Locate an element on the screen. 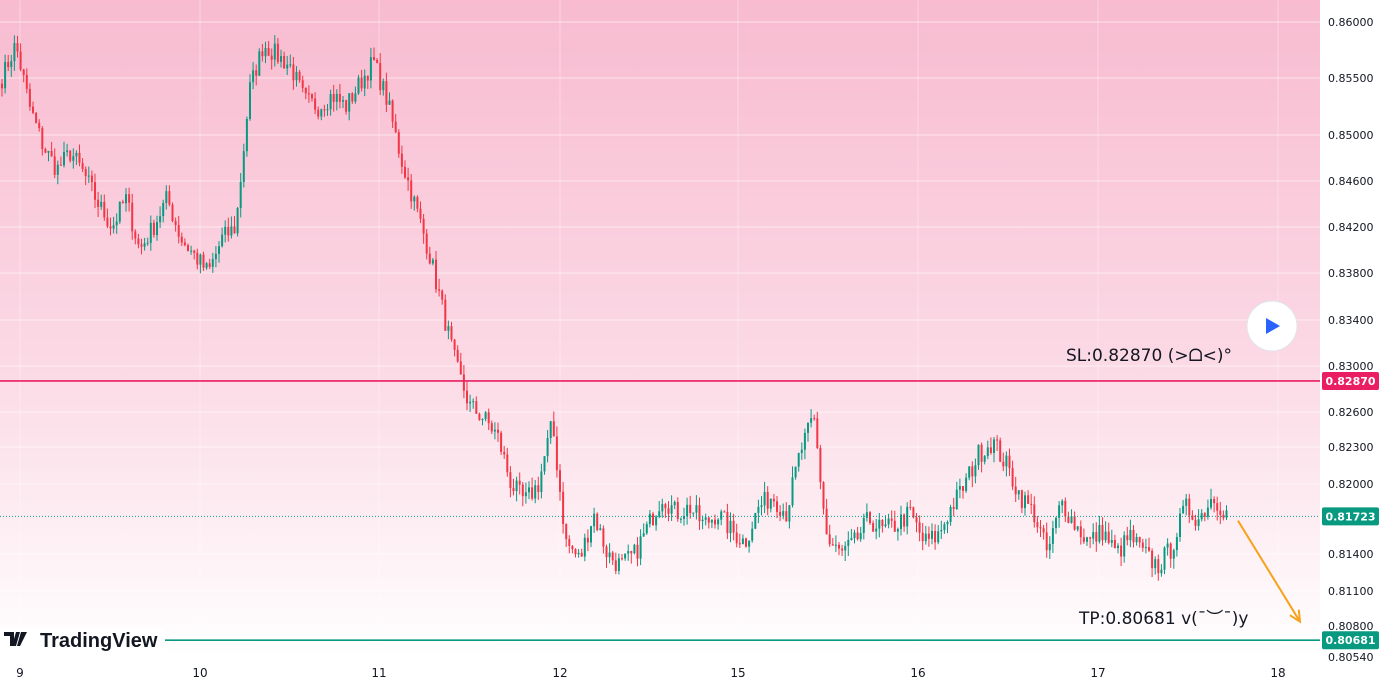 The width and height of the screenshot is (1381, 687). target-arrow is located at coordinates (1269, 571).